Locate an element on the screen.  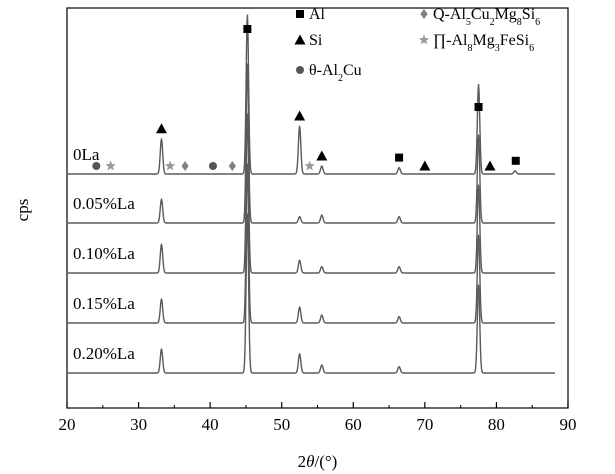
legend-label-part: Q-Al is located at coordinates (449, 14).